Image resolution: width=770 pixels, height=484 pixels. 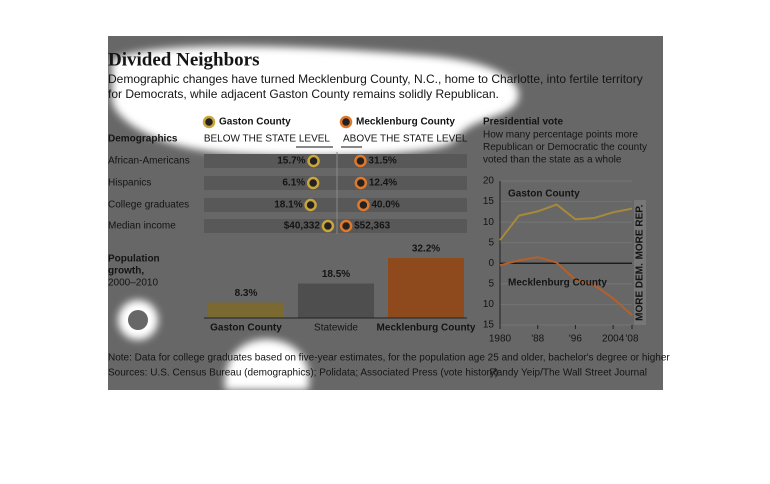 I want to click on value-label: 40.0%, so click(x=385, y=205).